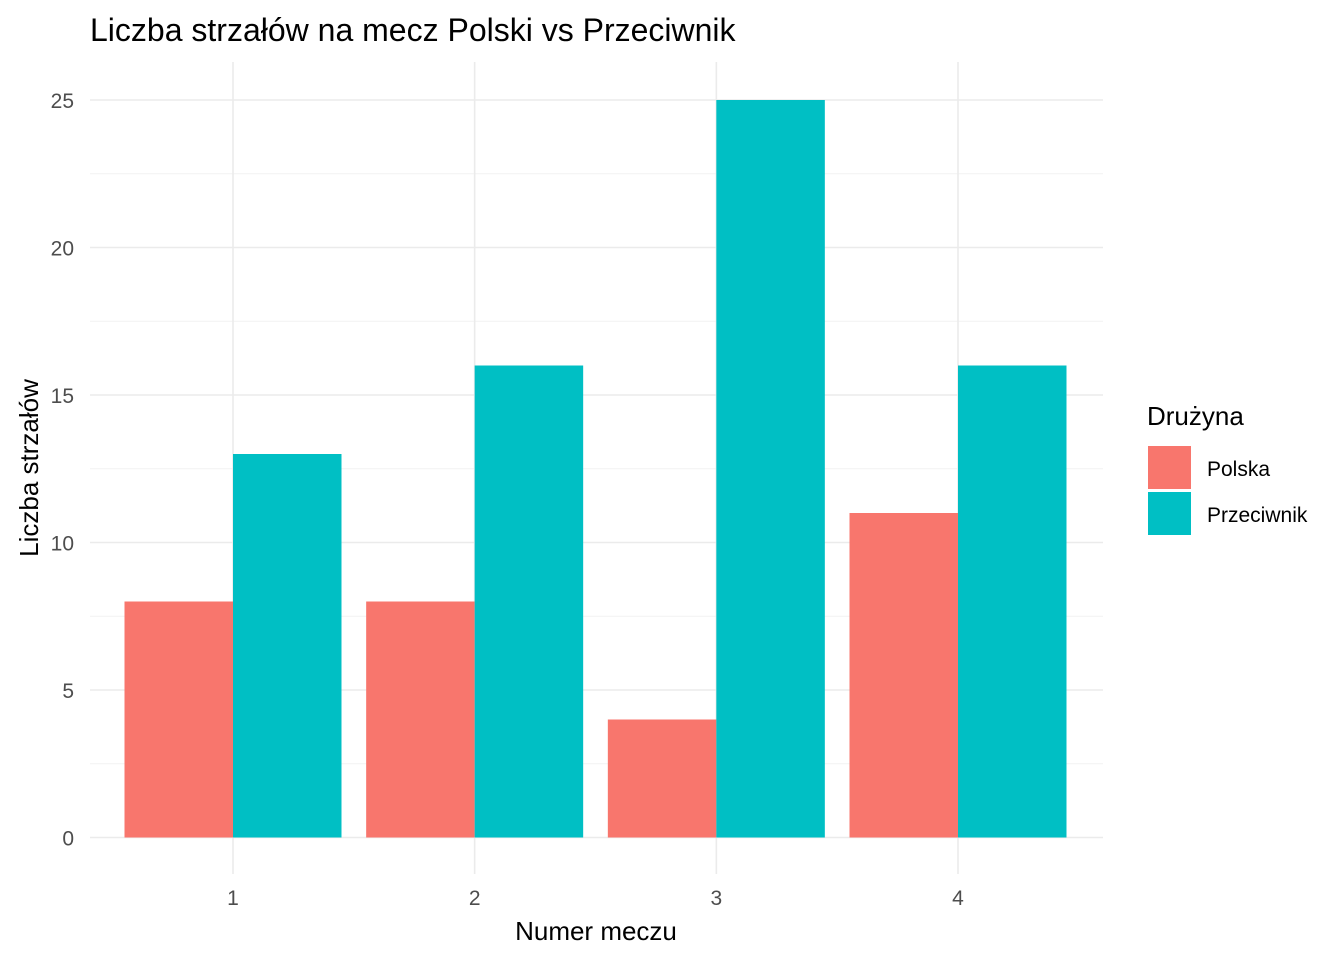 This screenshot has height=960, width=1344. What do you see at coordinates (62, 396) in the screenshot?
I see `y-tick-label: 15` at bounding box center [62, 396].